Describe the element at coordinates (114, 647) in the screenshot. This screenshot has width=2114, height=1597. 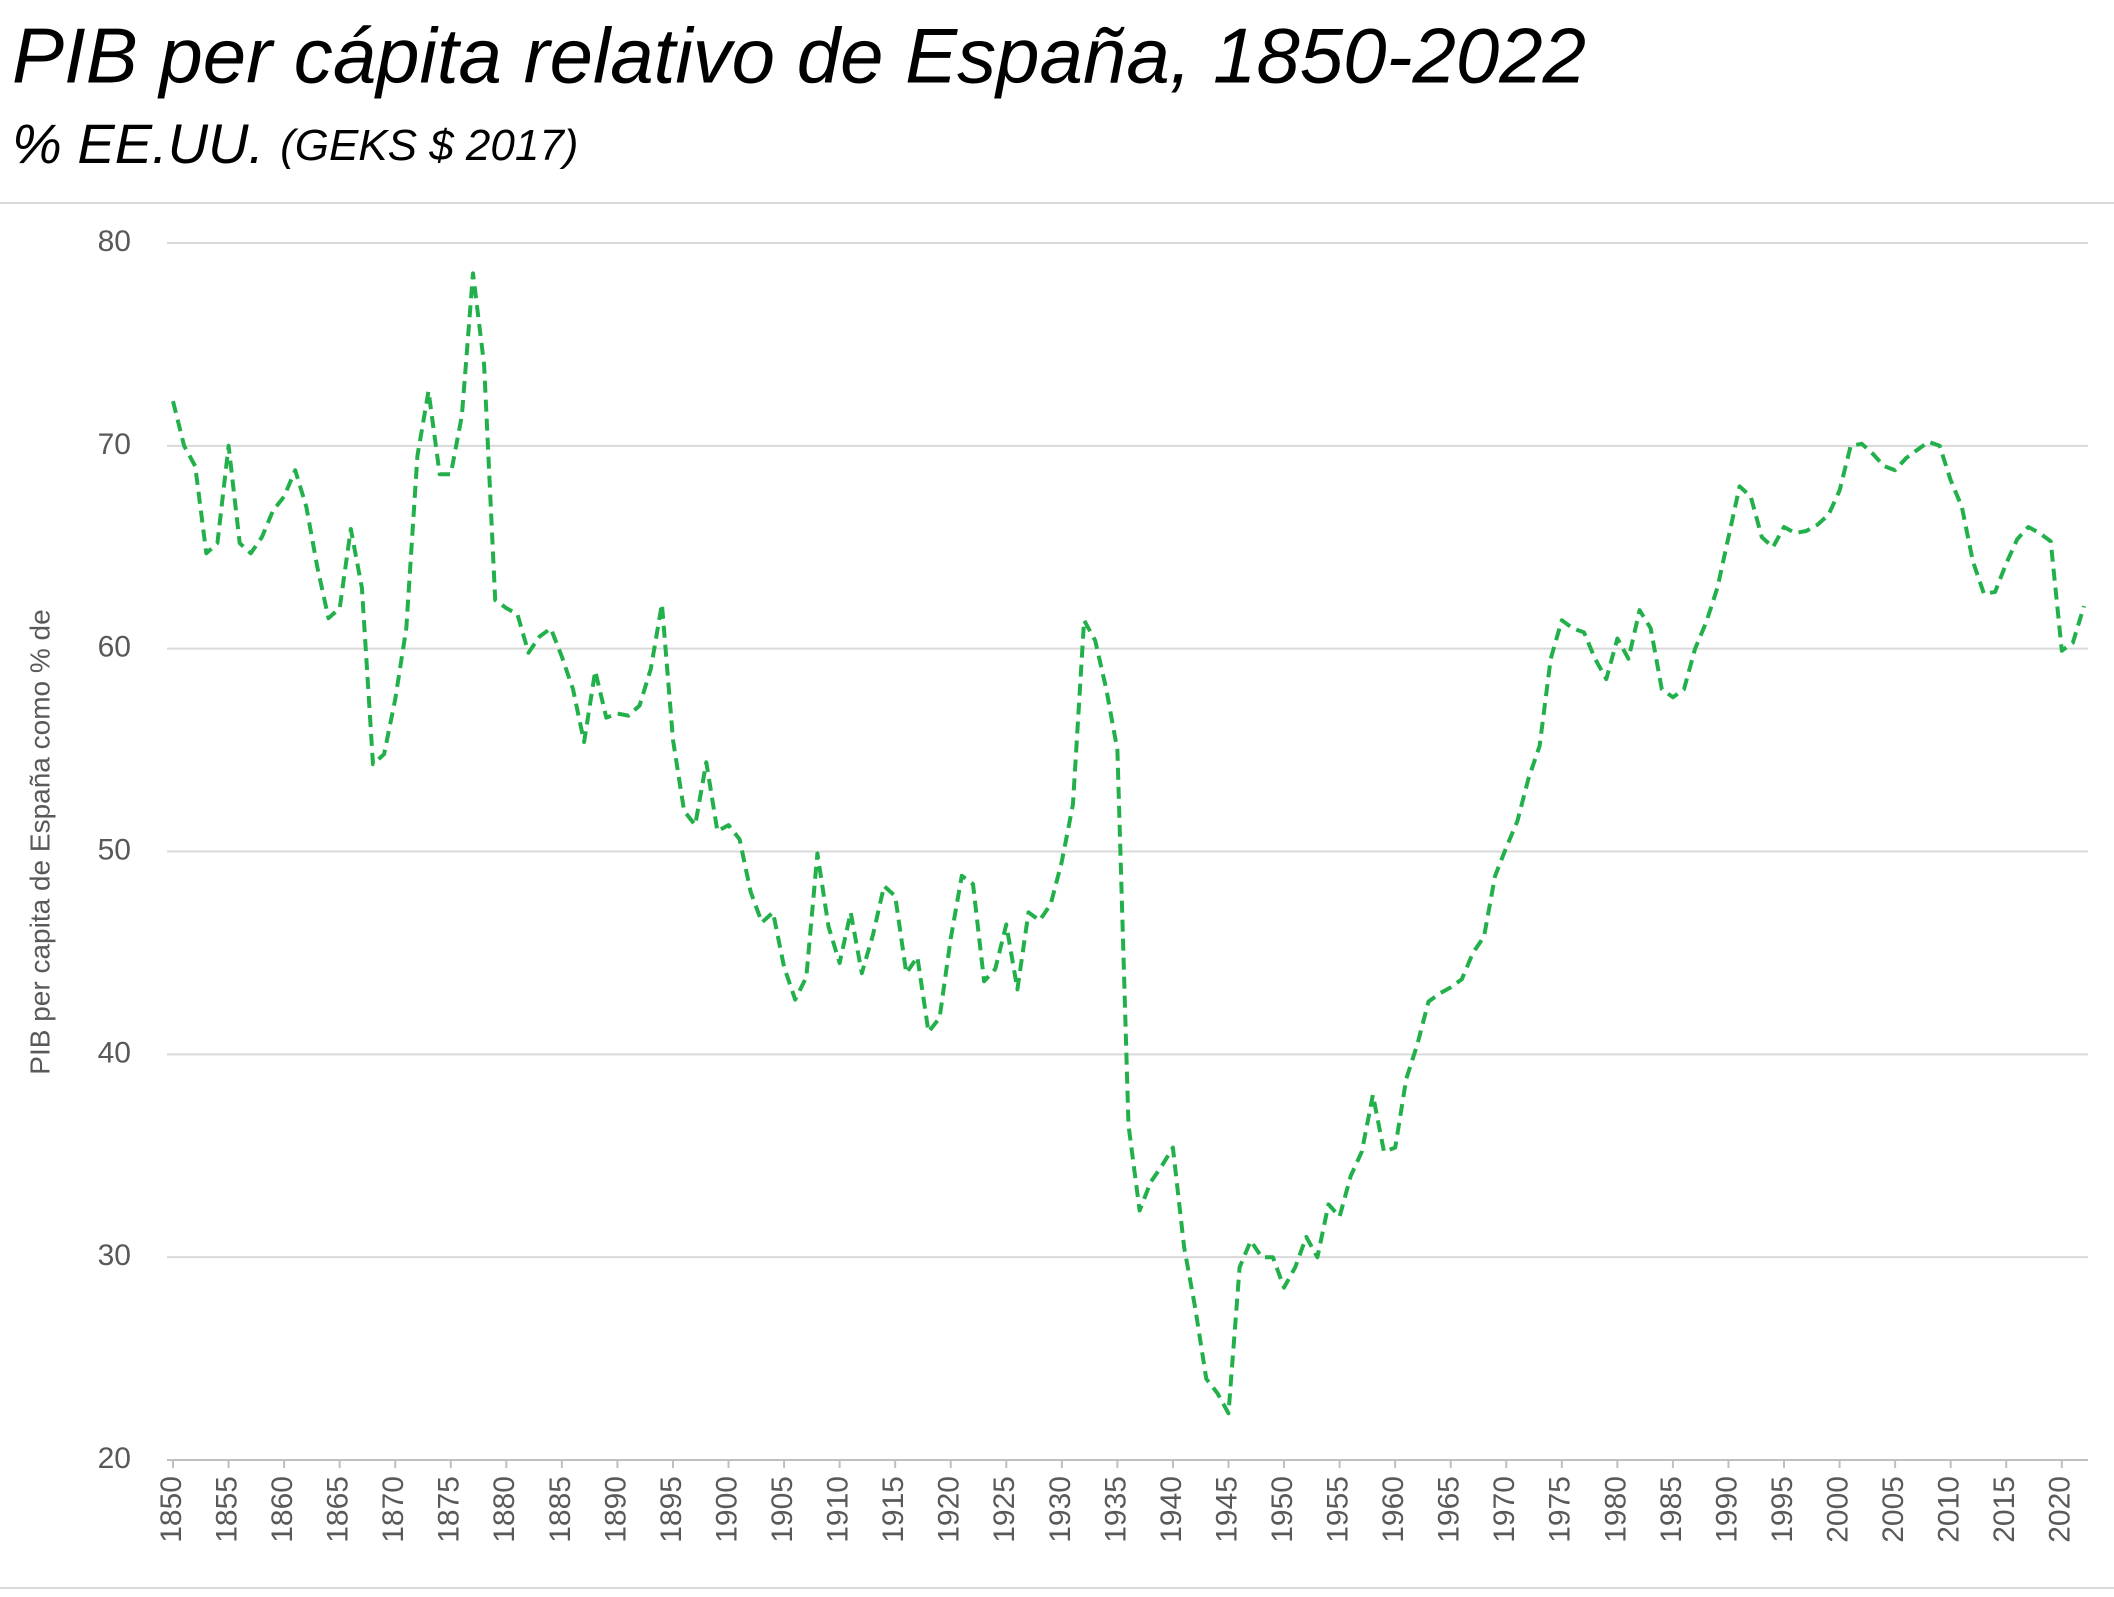
I see `y-tick-label: 60` at that location.